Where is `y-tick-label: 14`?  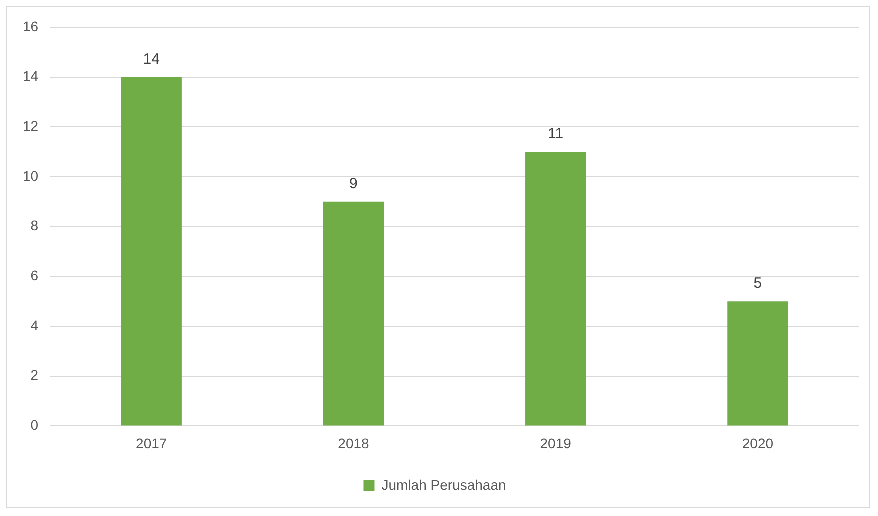 y-tick-label: 14 is located at coordinates (30, 76).